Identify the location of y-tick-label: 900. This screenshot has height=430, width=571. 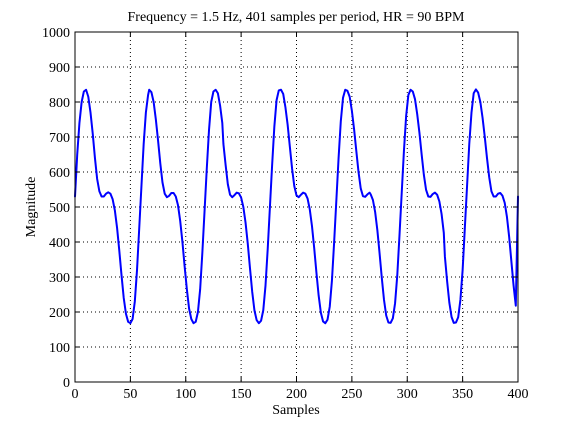
(59, 68).